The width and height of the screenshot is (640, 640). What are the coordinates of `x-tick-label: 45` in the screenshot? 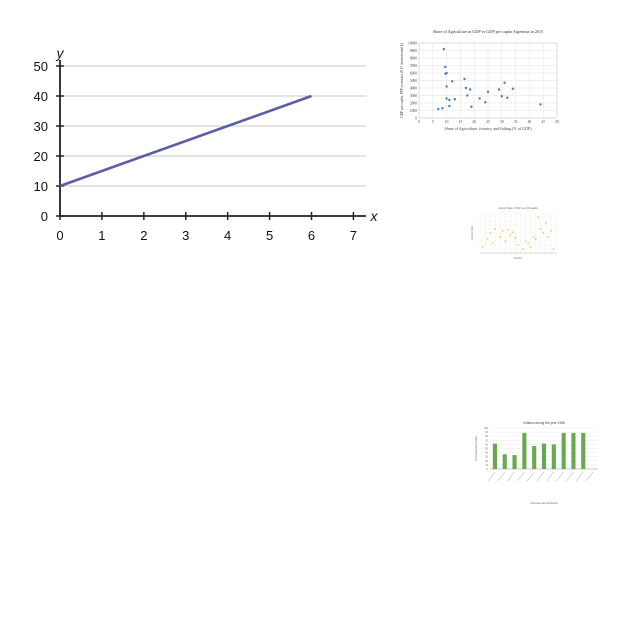 It's located at (543, 122).